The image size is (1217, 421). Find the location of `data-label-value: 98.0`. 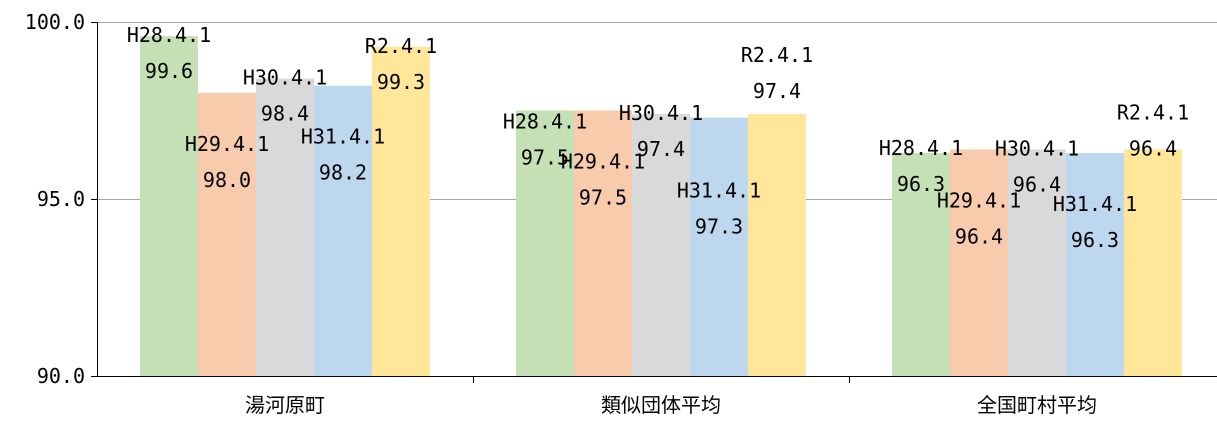

data-label-value: 98.0 is located at coordinates (227, 180).